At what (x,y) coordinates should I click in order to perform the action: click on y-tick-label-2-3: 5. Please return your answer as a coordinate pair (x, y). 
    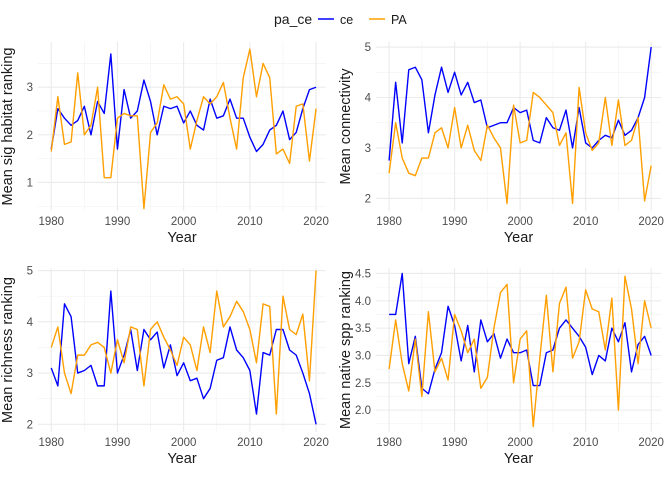
    Looking at the image, I should click on (368, 48).